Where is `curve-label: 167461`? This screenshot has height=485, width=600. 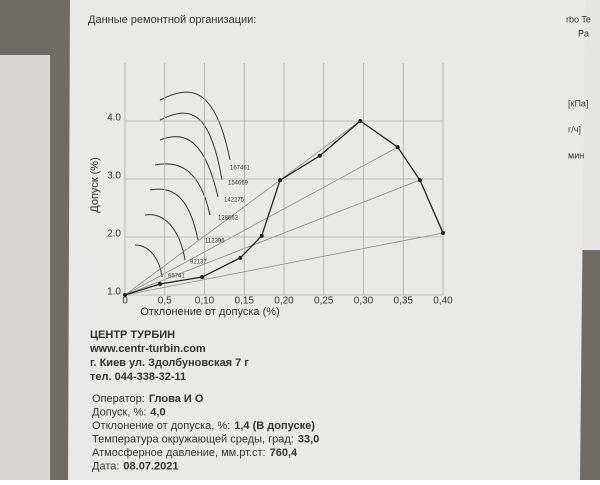 curve-label: 167461 is located at coordinates (240, 169).